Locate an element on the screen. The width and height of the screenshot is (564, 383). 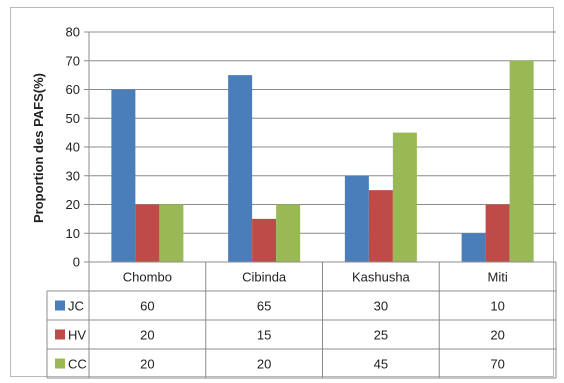
data-label: 15 is located at coordinates (264, 335).